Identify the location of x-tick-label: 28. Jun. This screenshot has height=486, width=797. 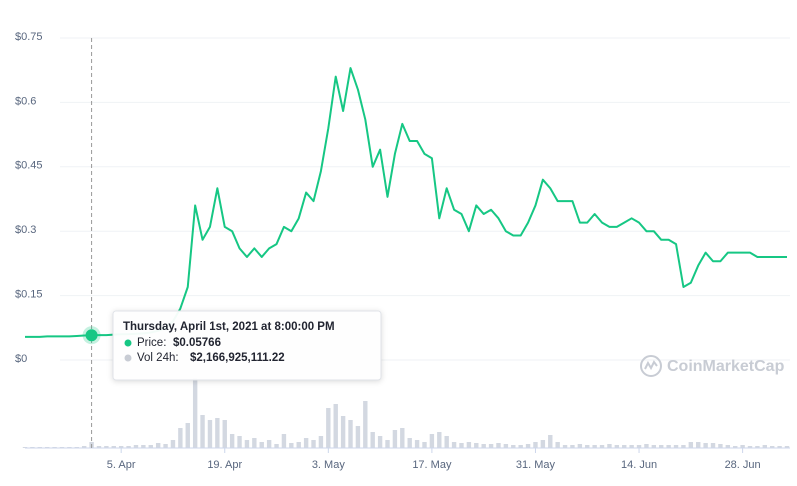
(743, 465).